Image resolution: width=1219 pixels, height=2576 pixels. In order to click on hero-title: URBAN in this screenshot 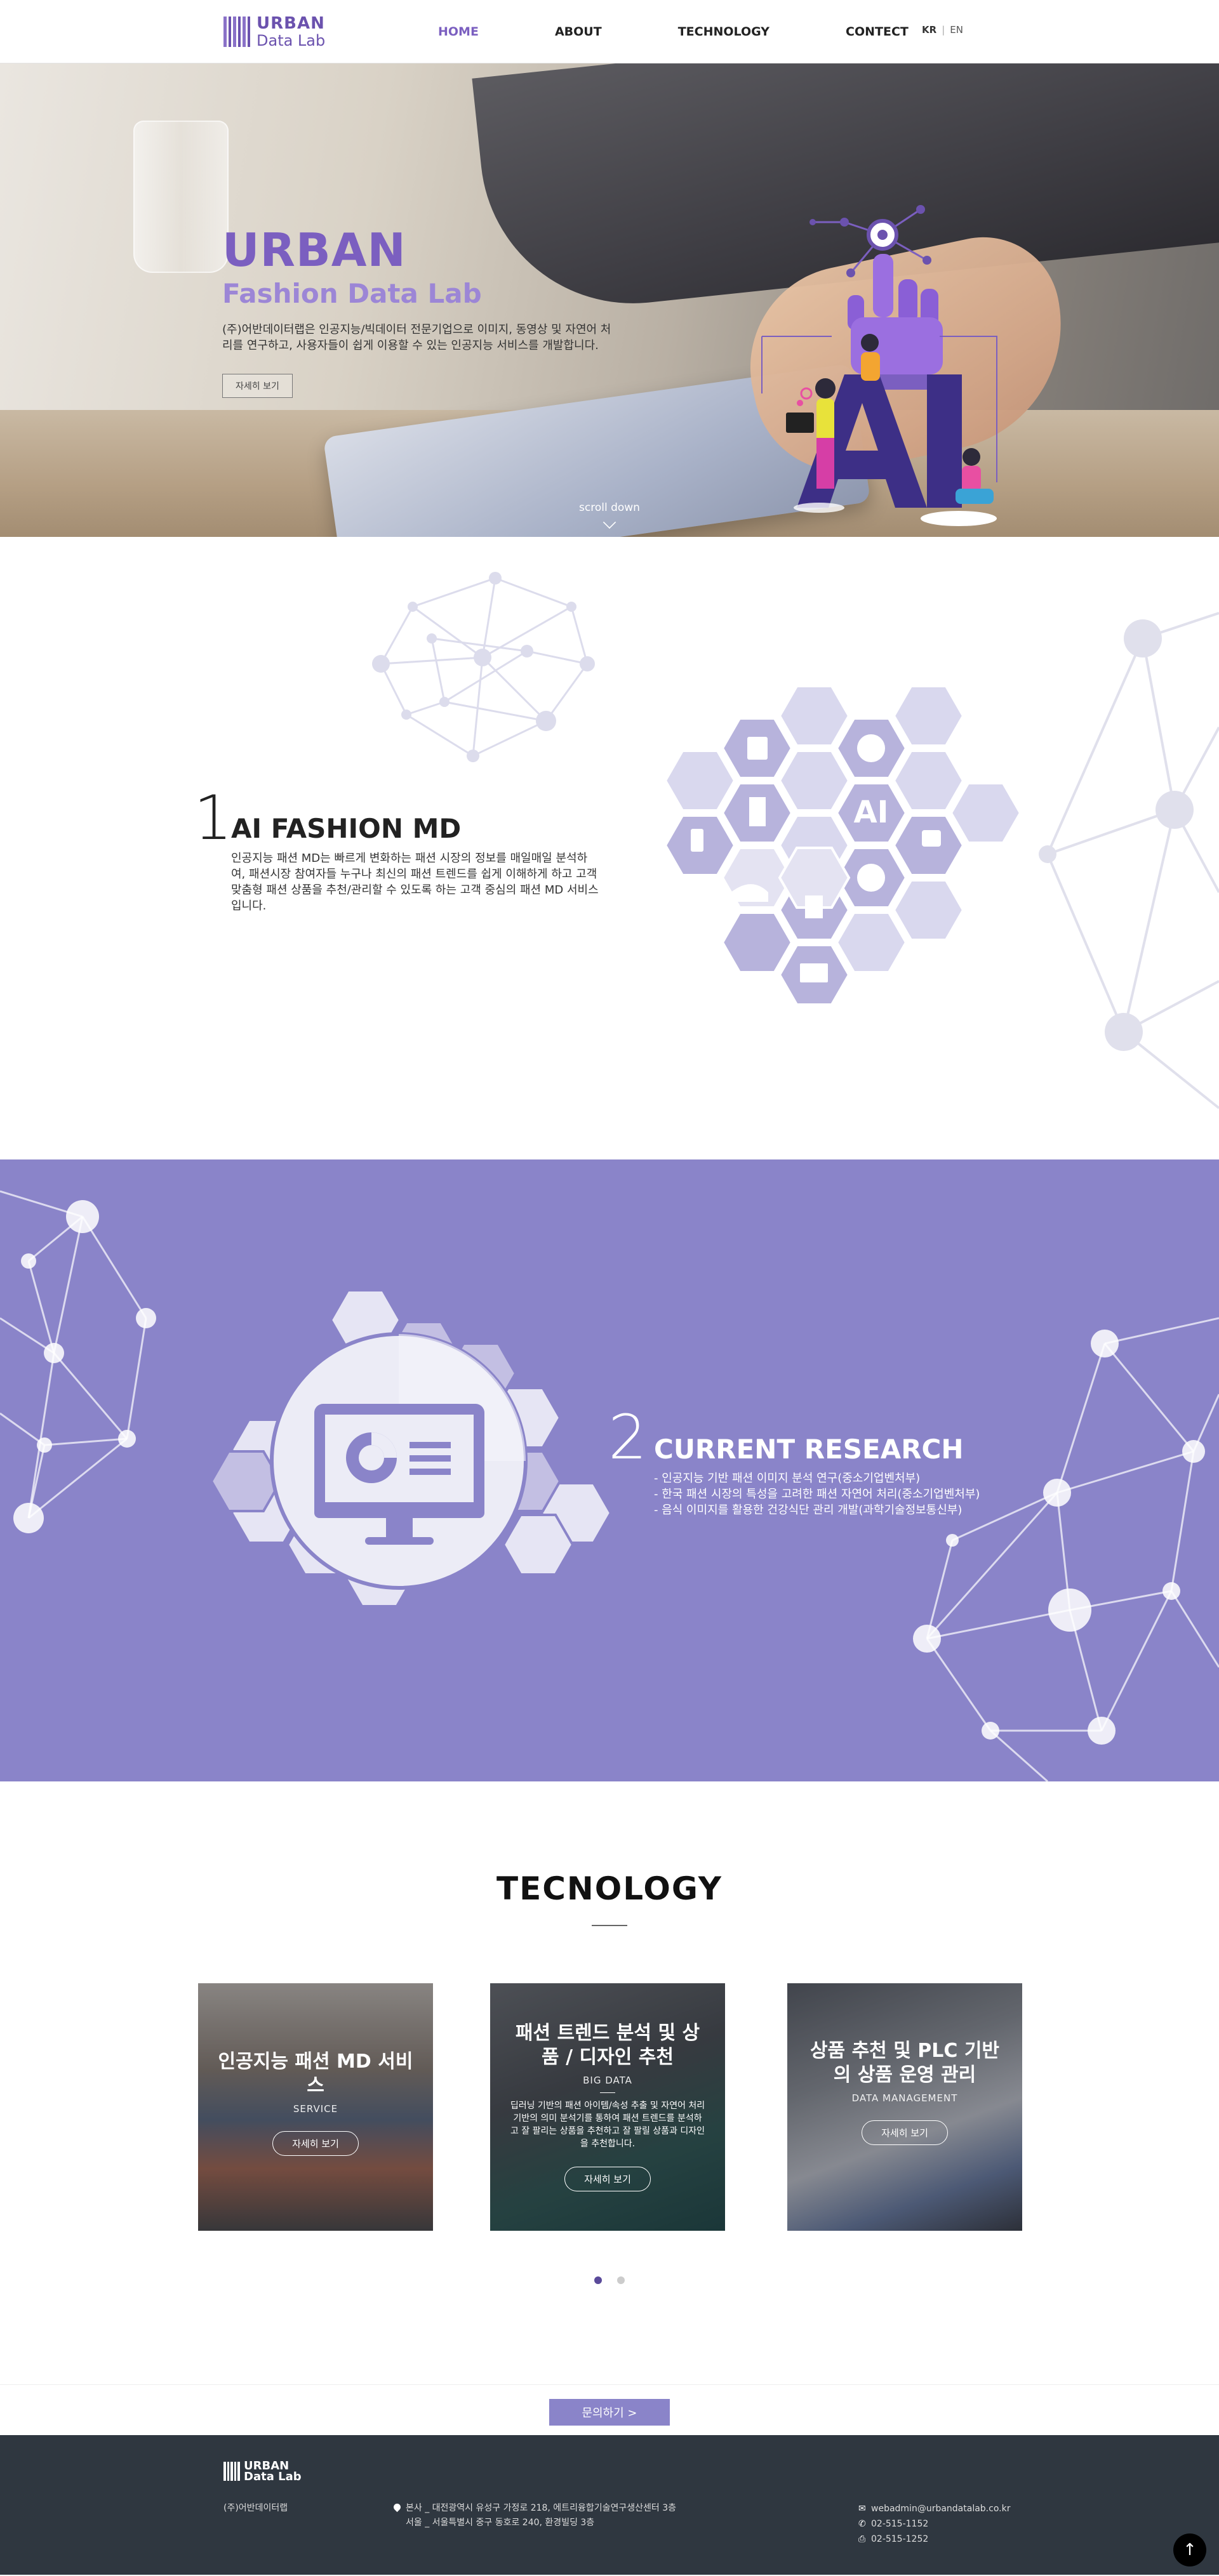, I will do `click(314, 250)`.